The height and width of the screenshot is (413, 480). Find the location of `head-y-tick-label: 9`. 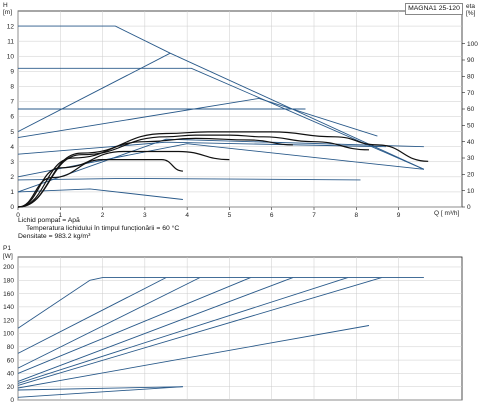

head-y-tick-label: 9 is located at coordinates (12, 72).